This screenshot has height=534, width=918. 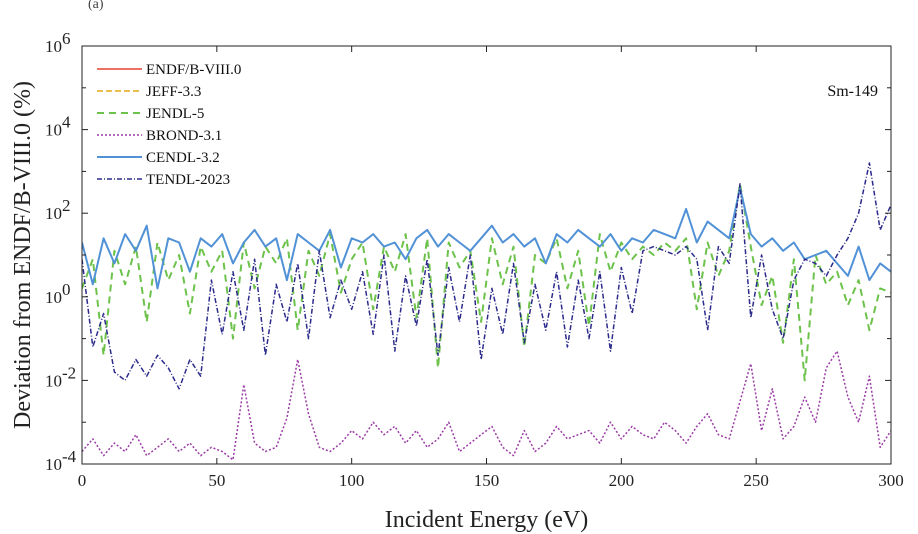 I want to click on legend-label-4: CENDL-3.2, so click(x=183, y=158).